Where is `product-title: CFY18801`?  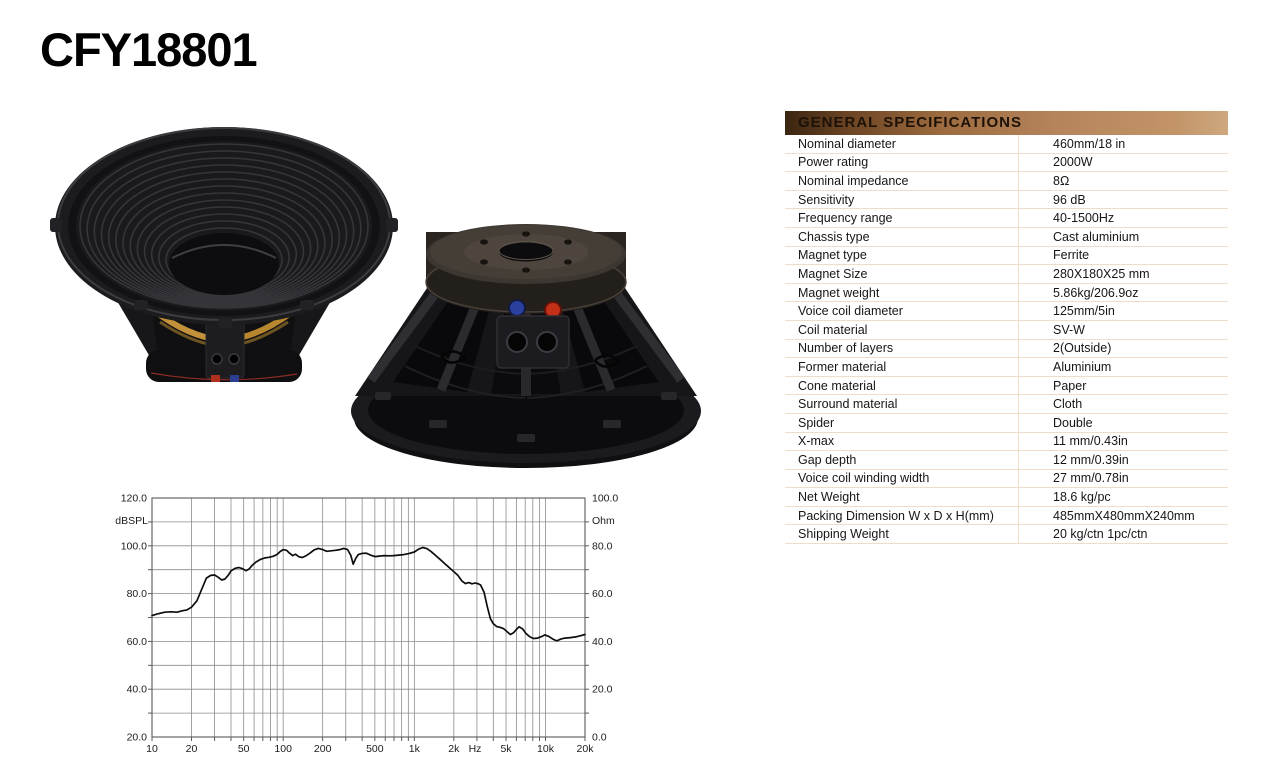 product-title: CFY18801 is located at coordinates (149, 49).